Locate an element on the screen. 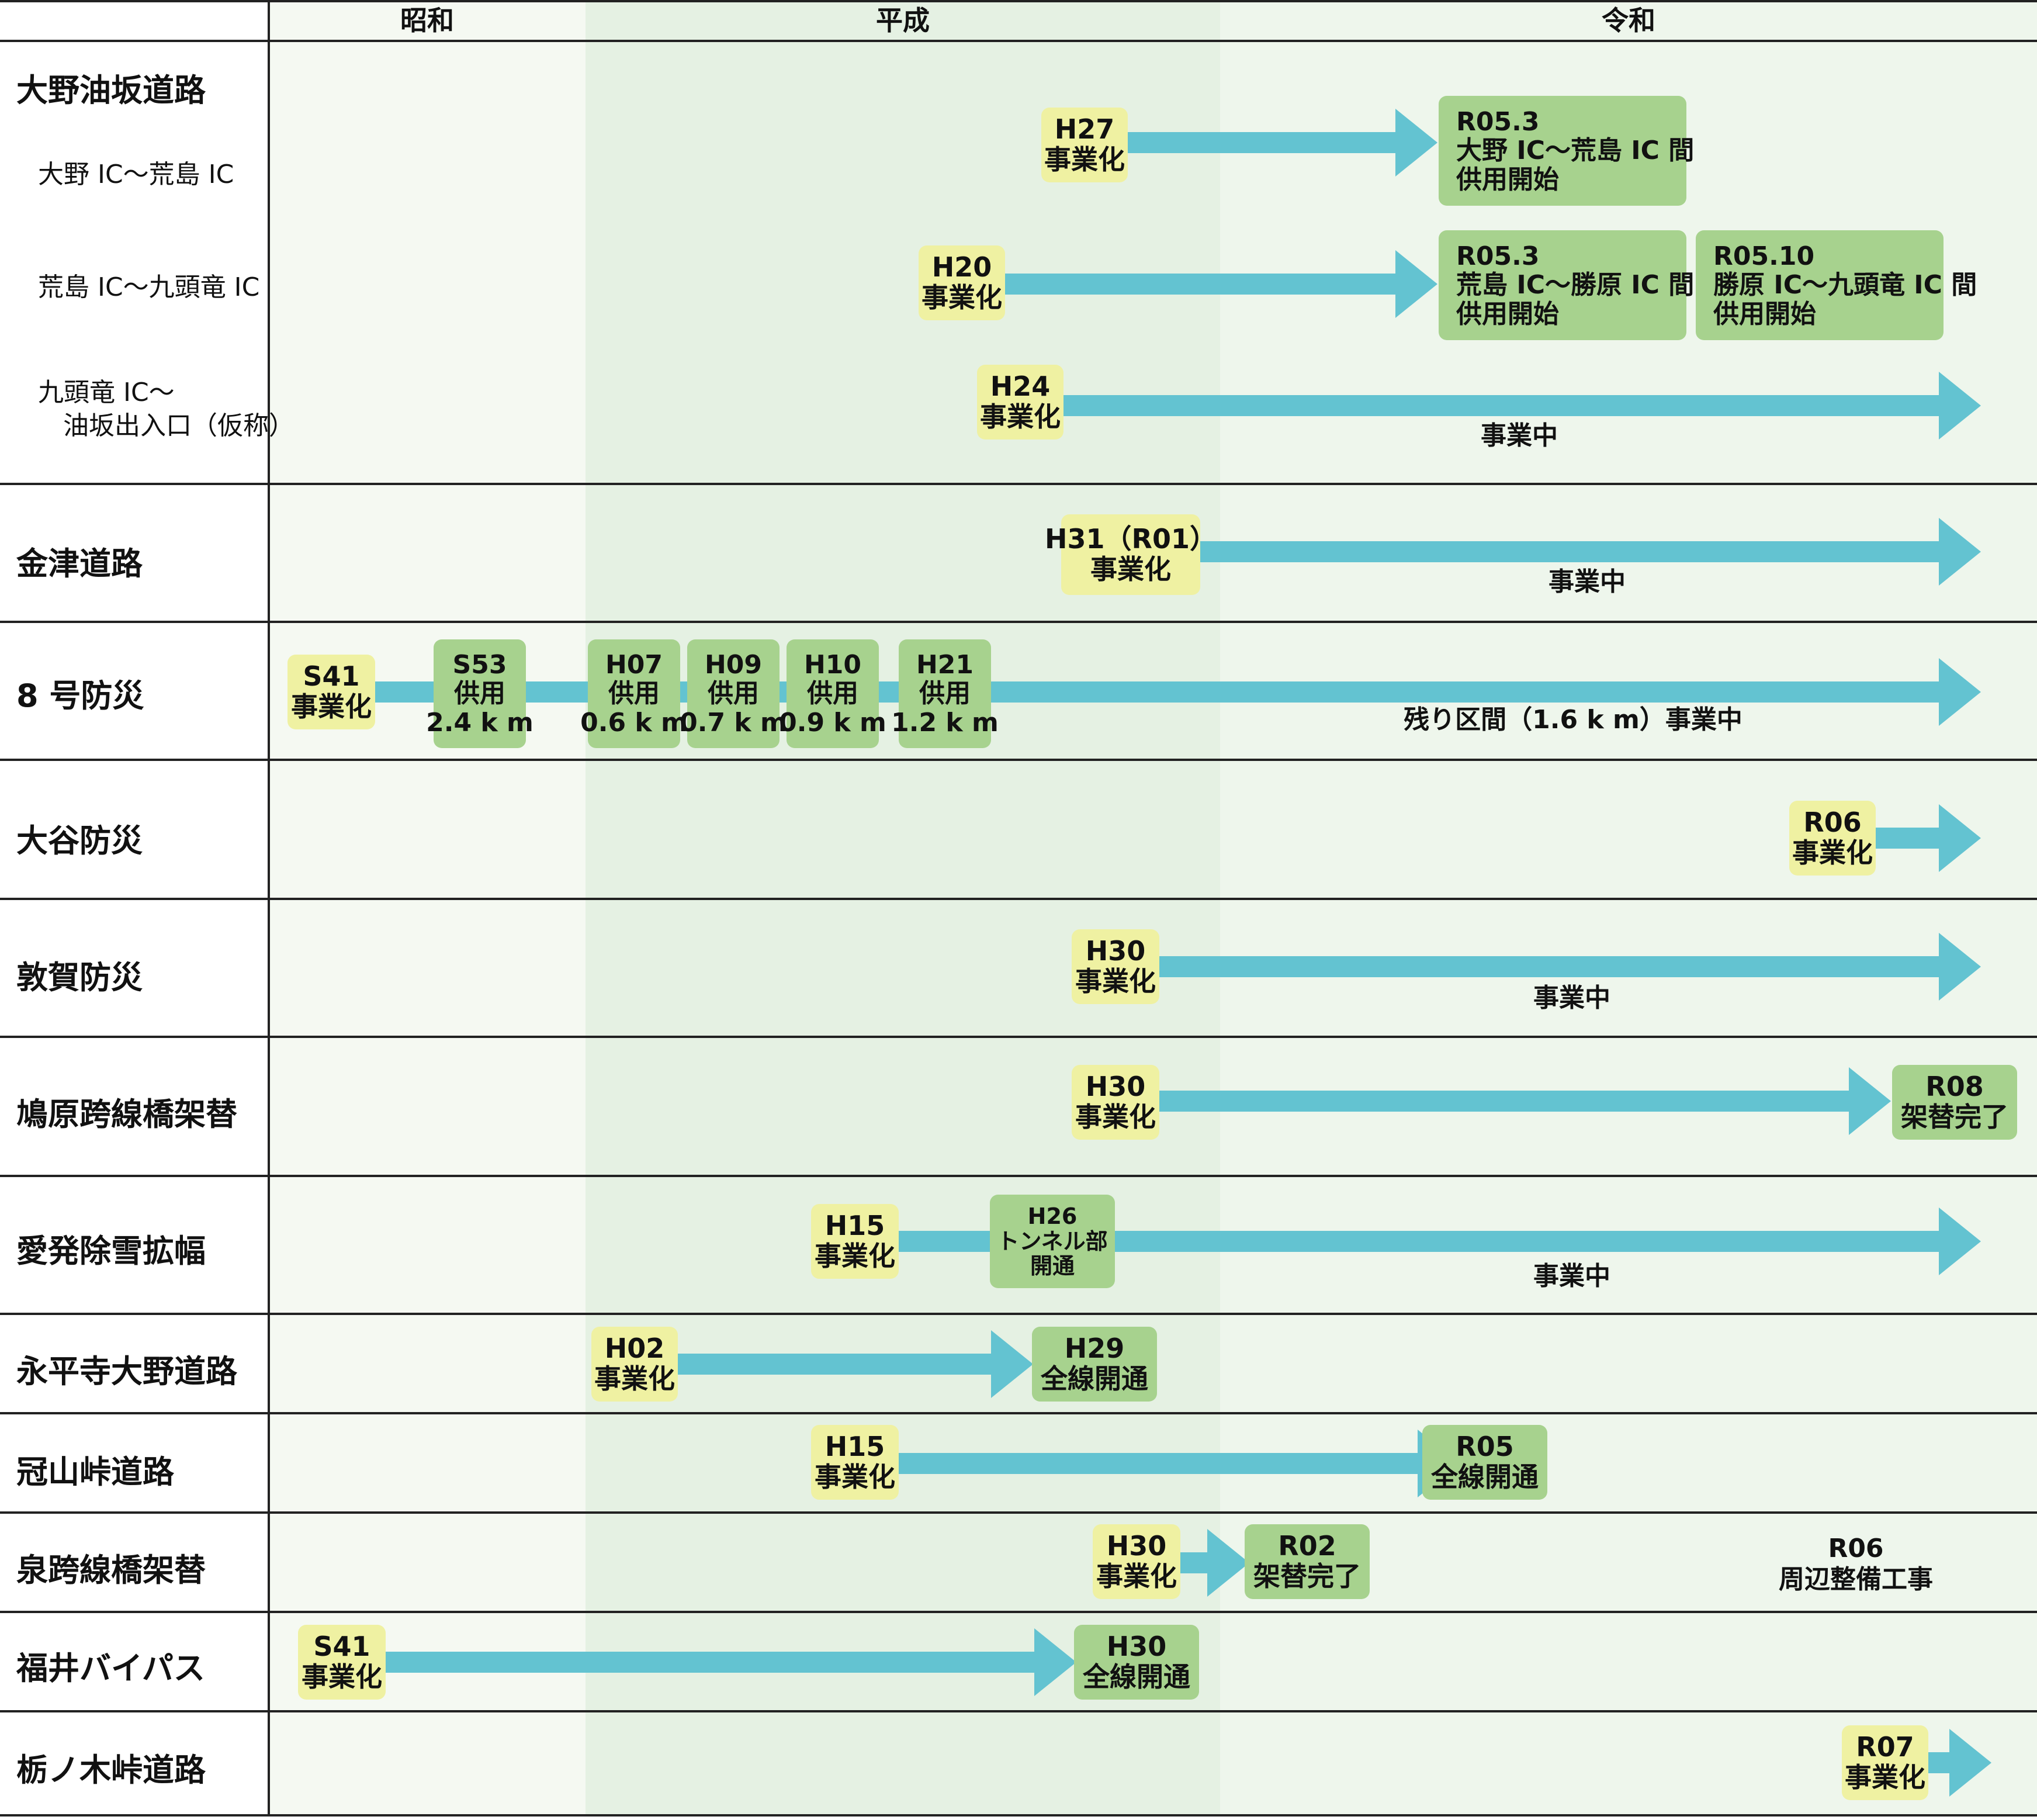 The height and width of the screenshot is (1820, 2037). milestone-box: S53 供用 2.4 k m is located at coordinates (480, 693).